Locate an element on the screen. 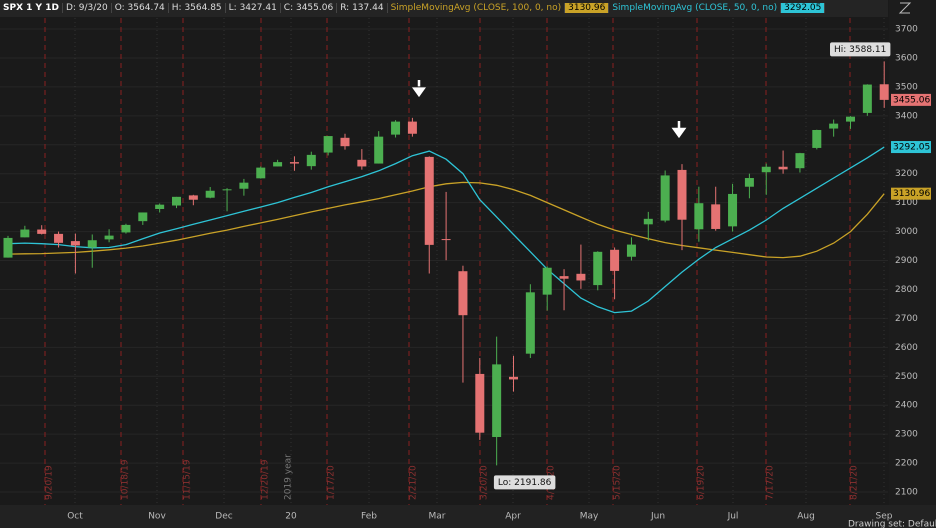 This screenshot has width=936, height=528. legend-entry: SimpleMovingAvg (CLOSE, 50, 0, no) is located at coordinates (695, 8).